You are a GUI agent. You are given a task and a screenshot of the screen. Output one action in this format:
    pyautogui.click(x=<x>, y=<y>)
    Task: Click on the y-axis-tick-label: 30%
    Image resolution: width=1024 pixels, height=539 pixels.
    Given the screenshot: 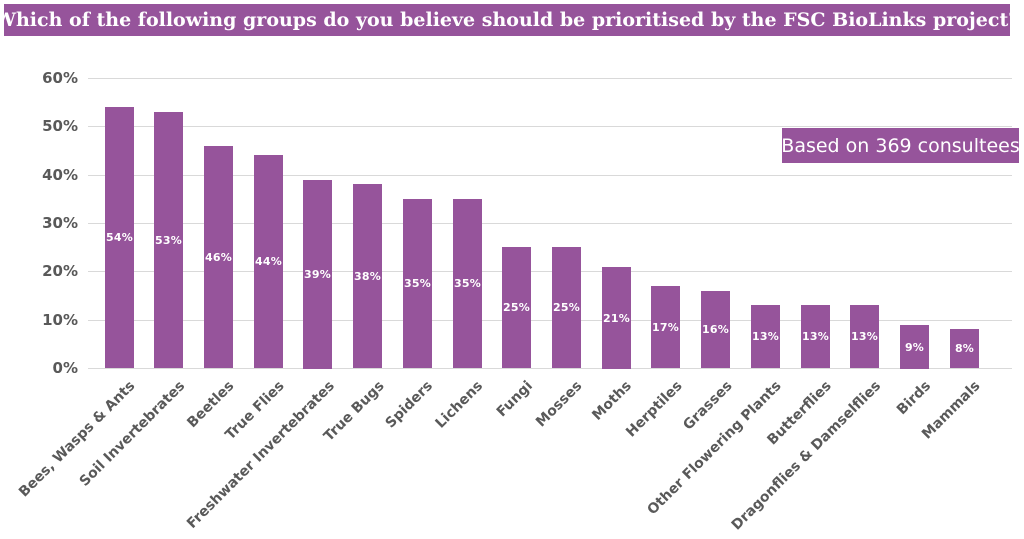 What is the action you would take?
    pyautogui.click(x=60, y=223)
    